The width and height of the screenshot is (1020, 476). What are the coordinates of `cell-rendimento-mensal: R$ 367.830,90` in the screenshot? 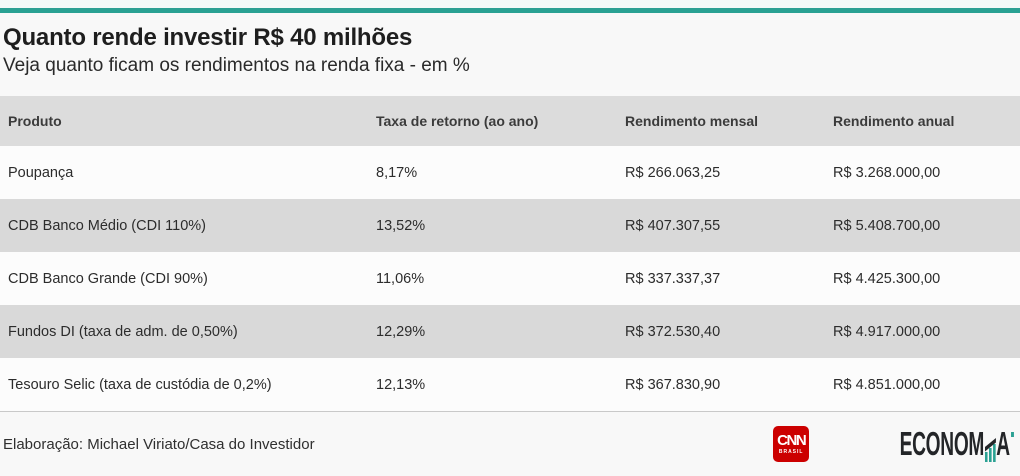 It's located at (673, 384).